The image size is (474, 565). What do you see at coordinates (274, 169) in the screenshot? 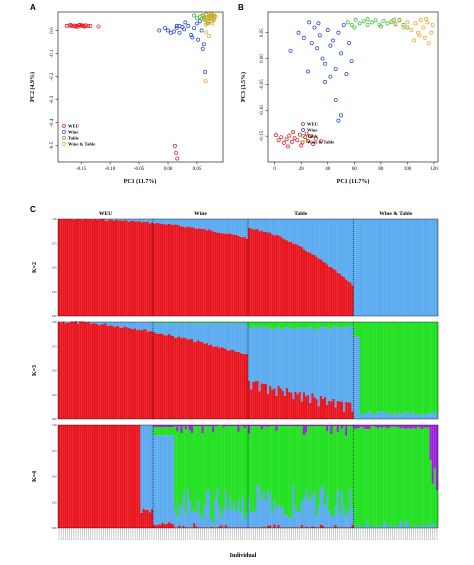
I see `x-tick-label: 0` at bounding box center [274, 169].